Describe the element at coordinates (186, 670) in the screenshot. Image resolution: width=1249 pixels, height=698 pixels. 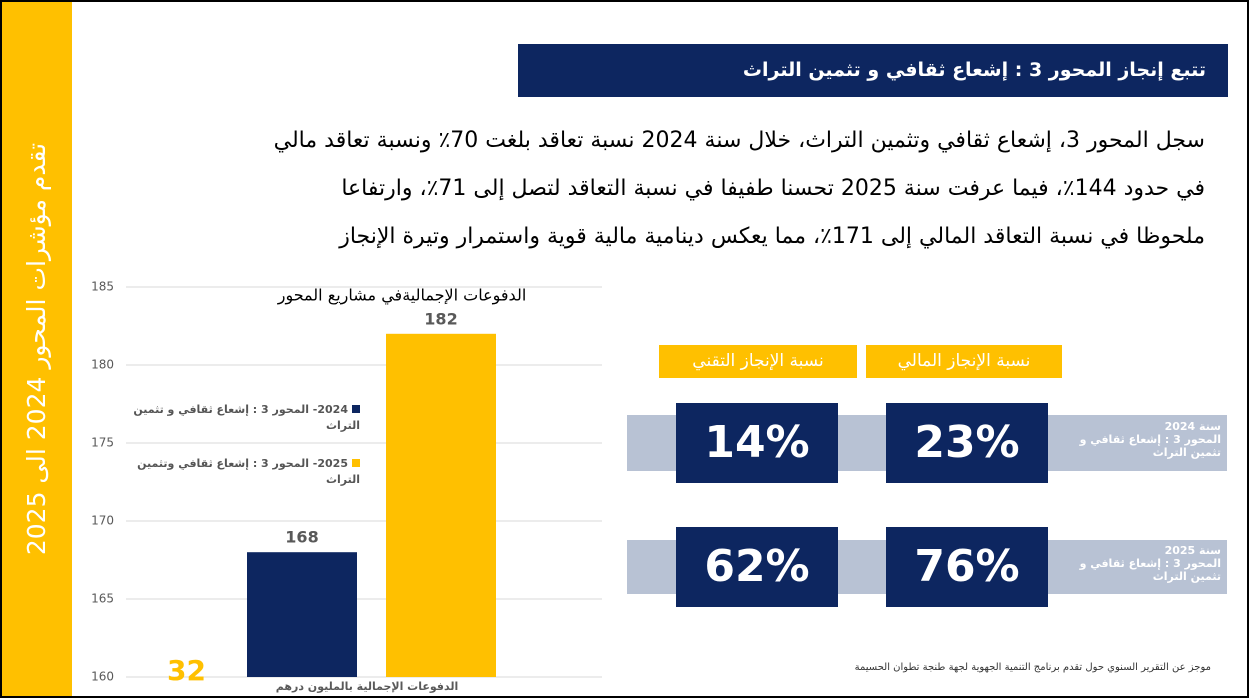
I see `page-number: 32` at that location.